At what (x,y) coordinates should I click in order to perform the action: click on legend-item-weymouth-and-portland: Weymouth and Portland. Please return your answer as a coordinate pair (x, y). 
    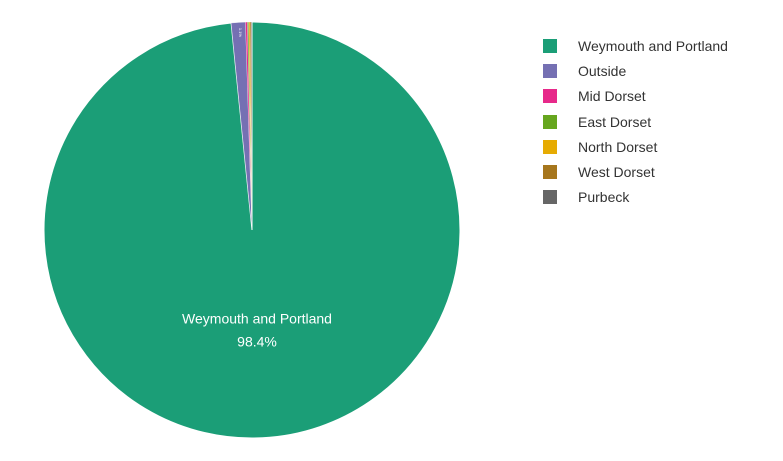
    Looking at the image, I should click on (635, 45).